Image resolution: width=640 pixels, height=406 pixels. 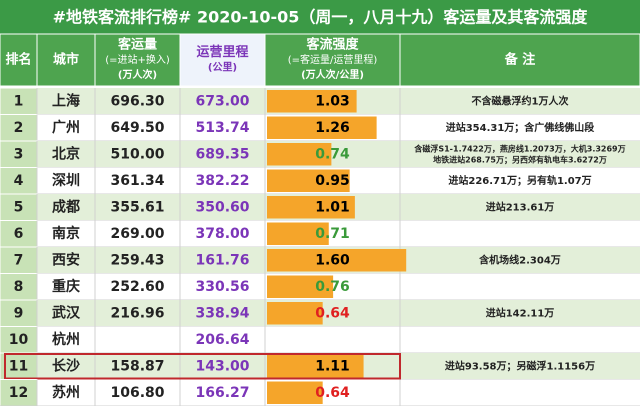 I want to click on highlight-box, so click(x=202, y=366).